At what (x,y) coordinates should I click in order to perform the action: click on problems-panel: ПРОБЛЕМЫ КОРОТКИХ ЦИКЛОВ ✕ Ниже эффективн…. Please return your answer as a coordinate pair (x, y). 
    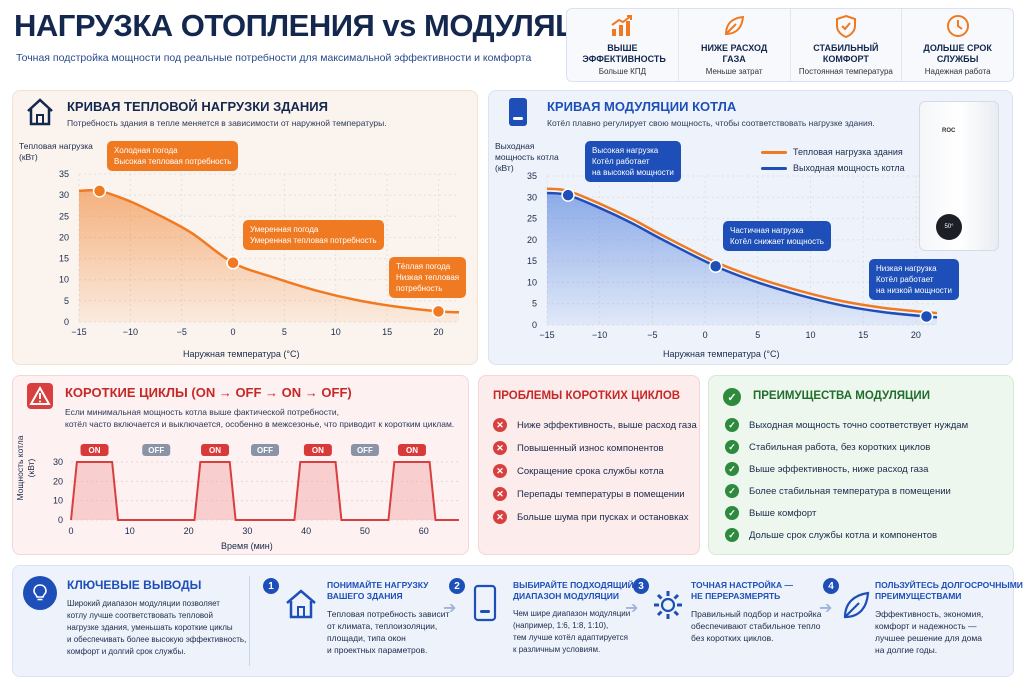
    Looking at the image, I should click on (589, 465).